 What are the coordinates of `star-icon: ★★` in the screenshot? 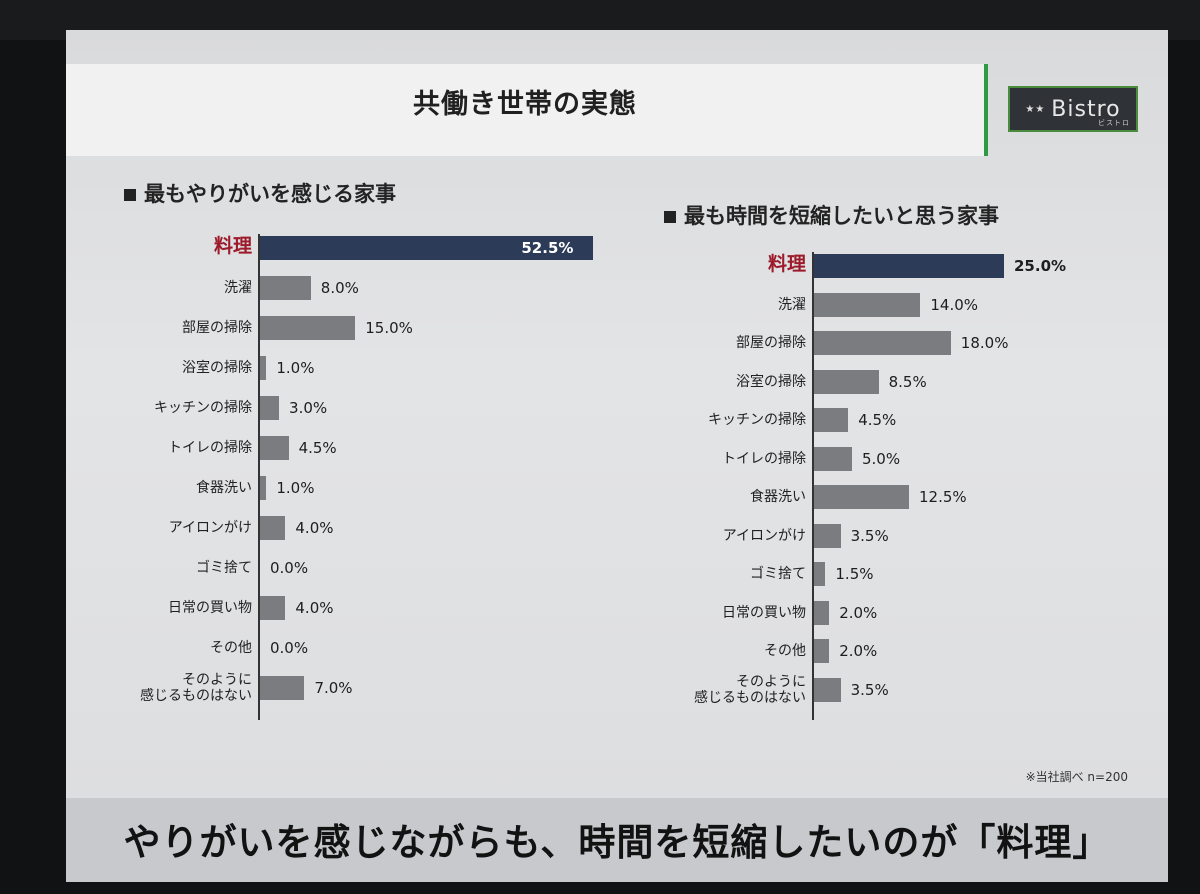 It's located at (1035, 109).